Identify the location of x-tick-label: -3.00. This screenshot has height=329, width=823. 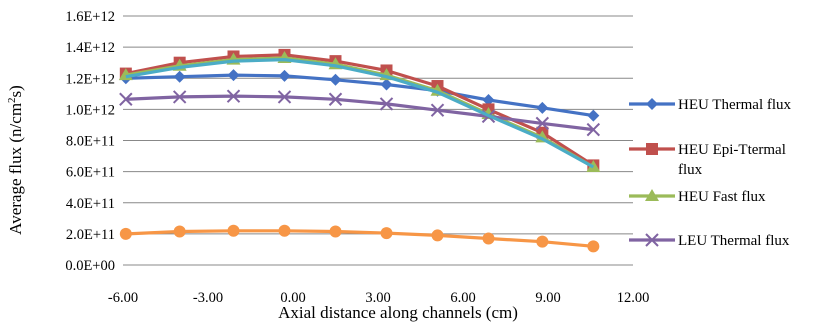
(208, 298).